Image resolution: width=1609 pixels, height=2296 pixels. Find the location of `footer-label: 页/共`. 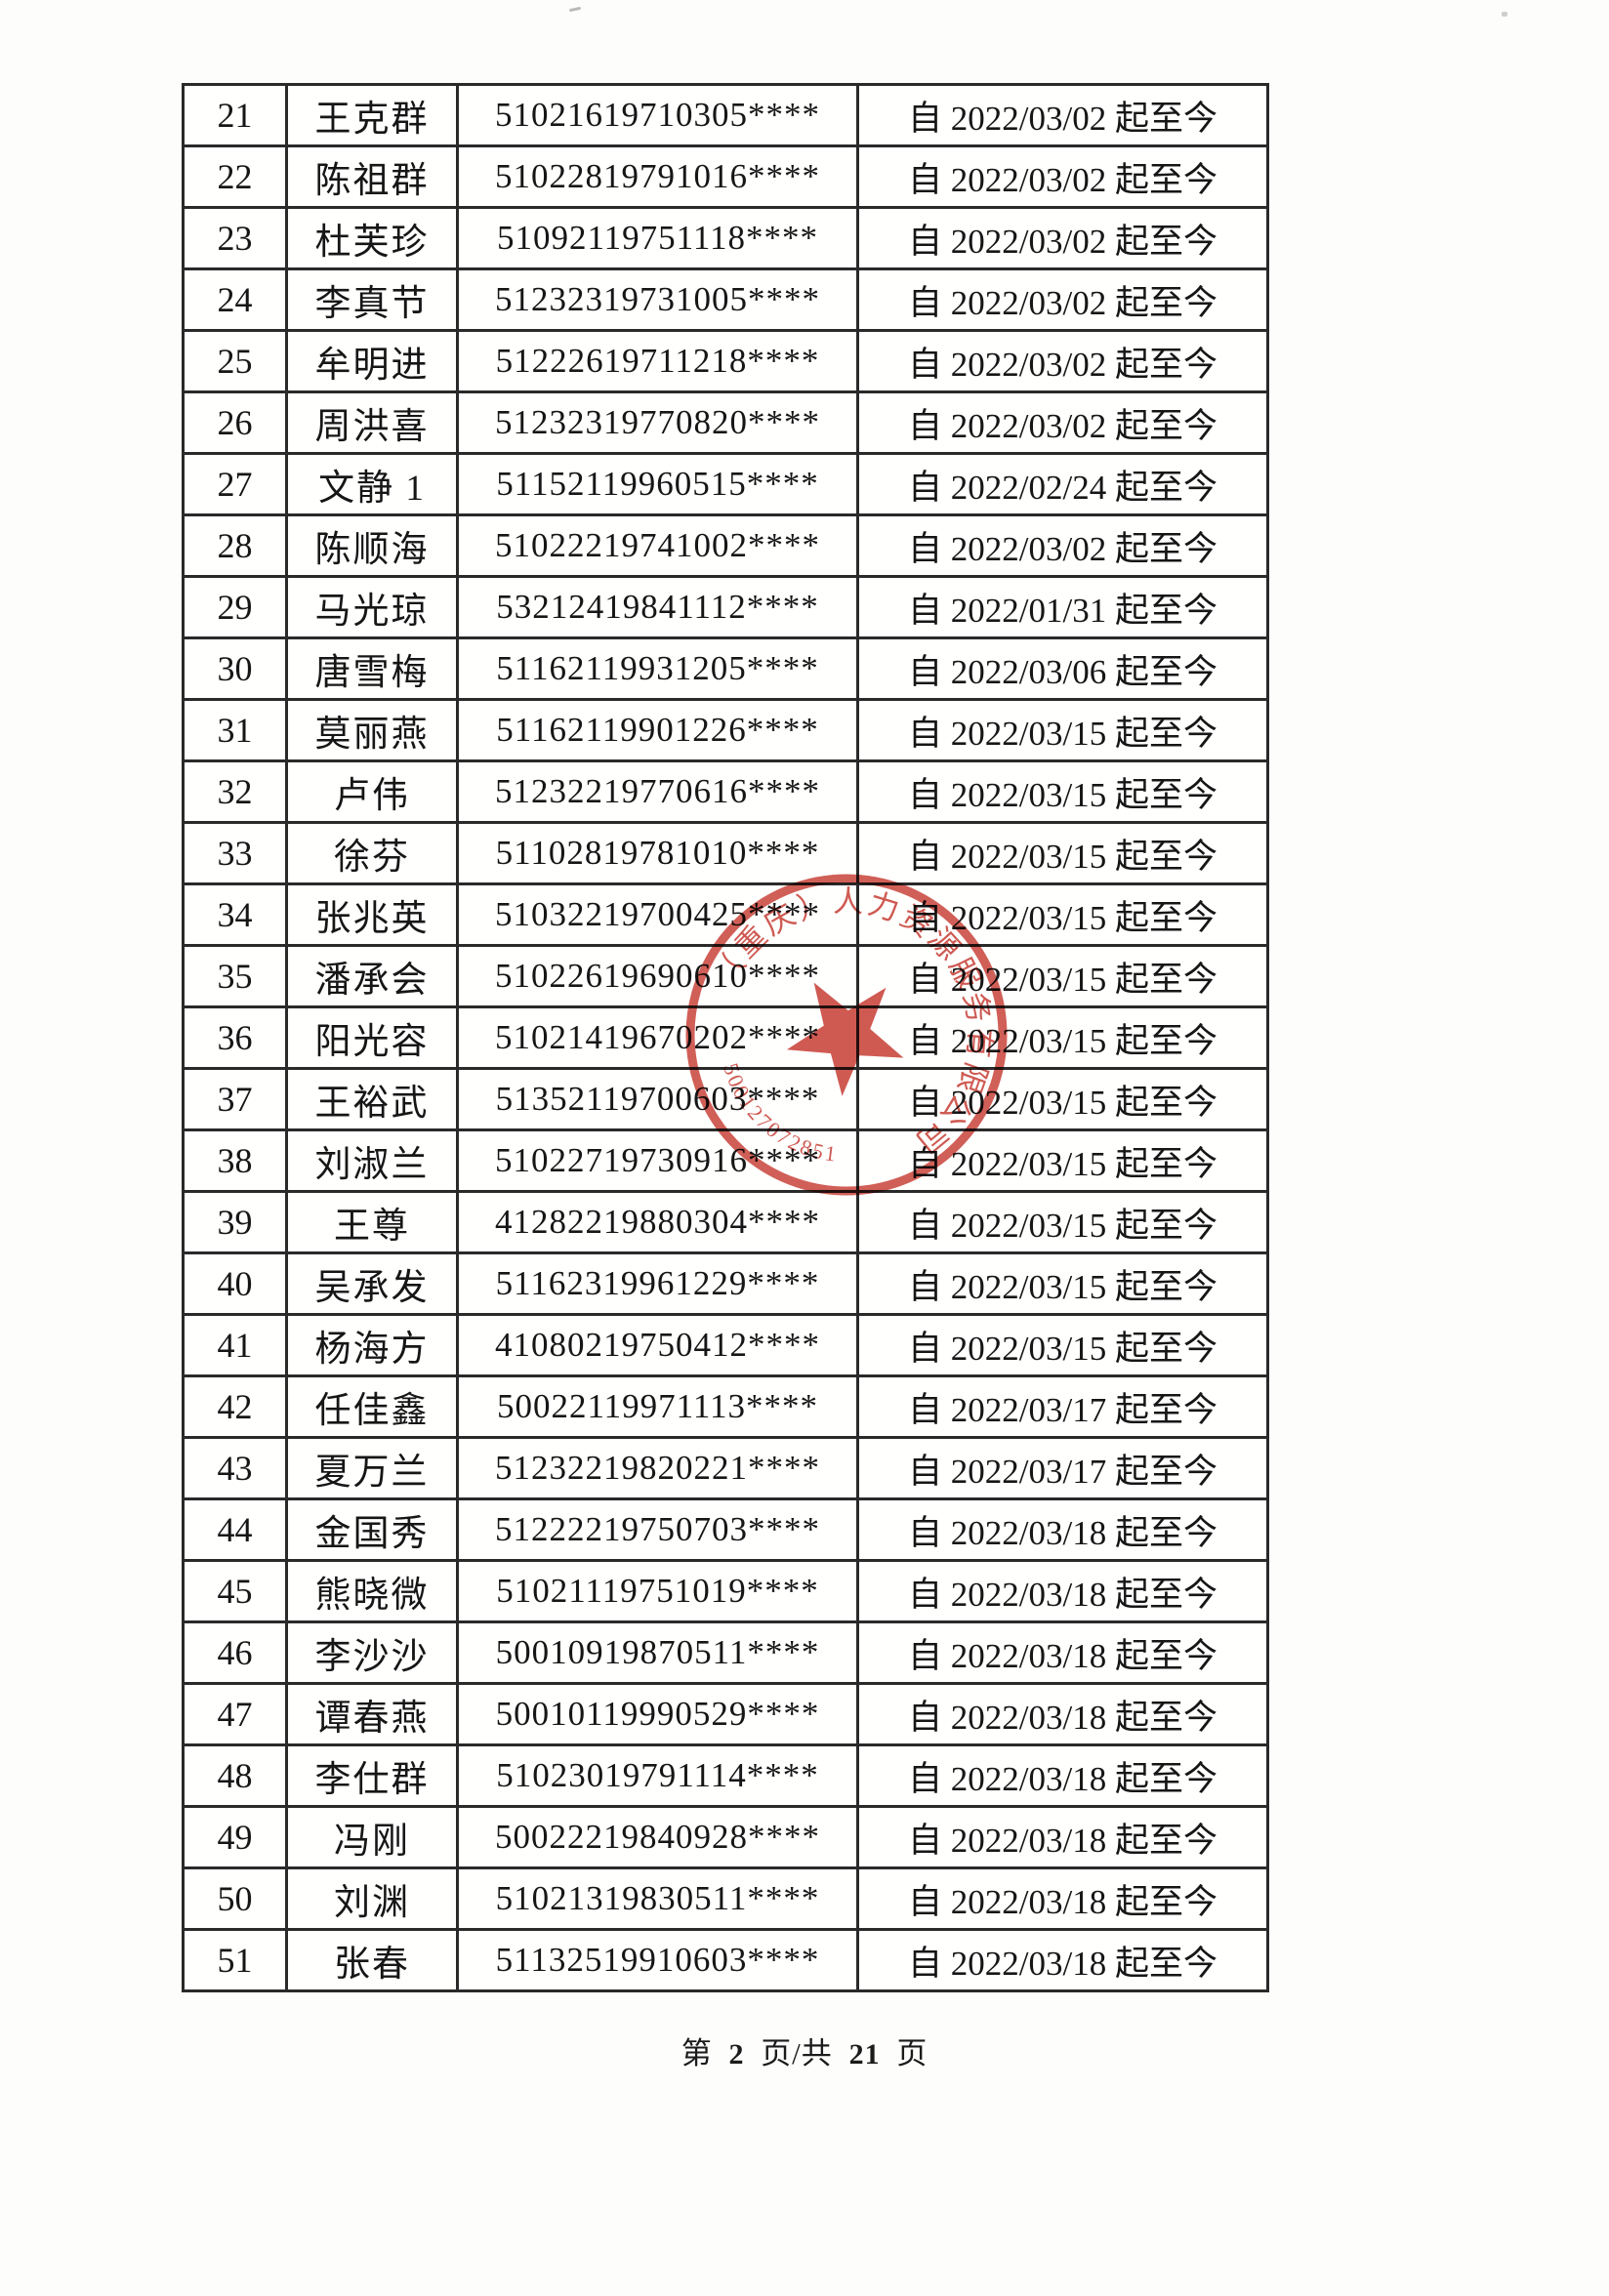

footer-label: 页/共 is located at coordinates (797, 2053).